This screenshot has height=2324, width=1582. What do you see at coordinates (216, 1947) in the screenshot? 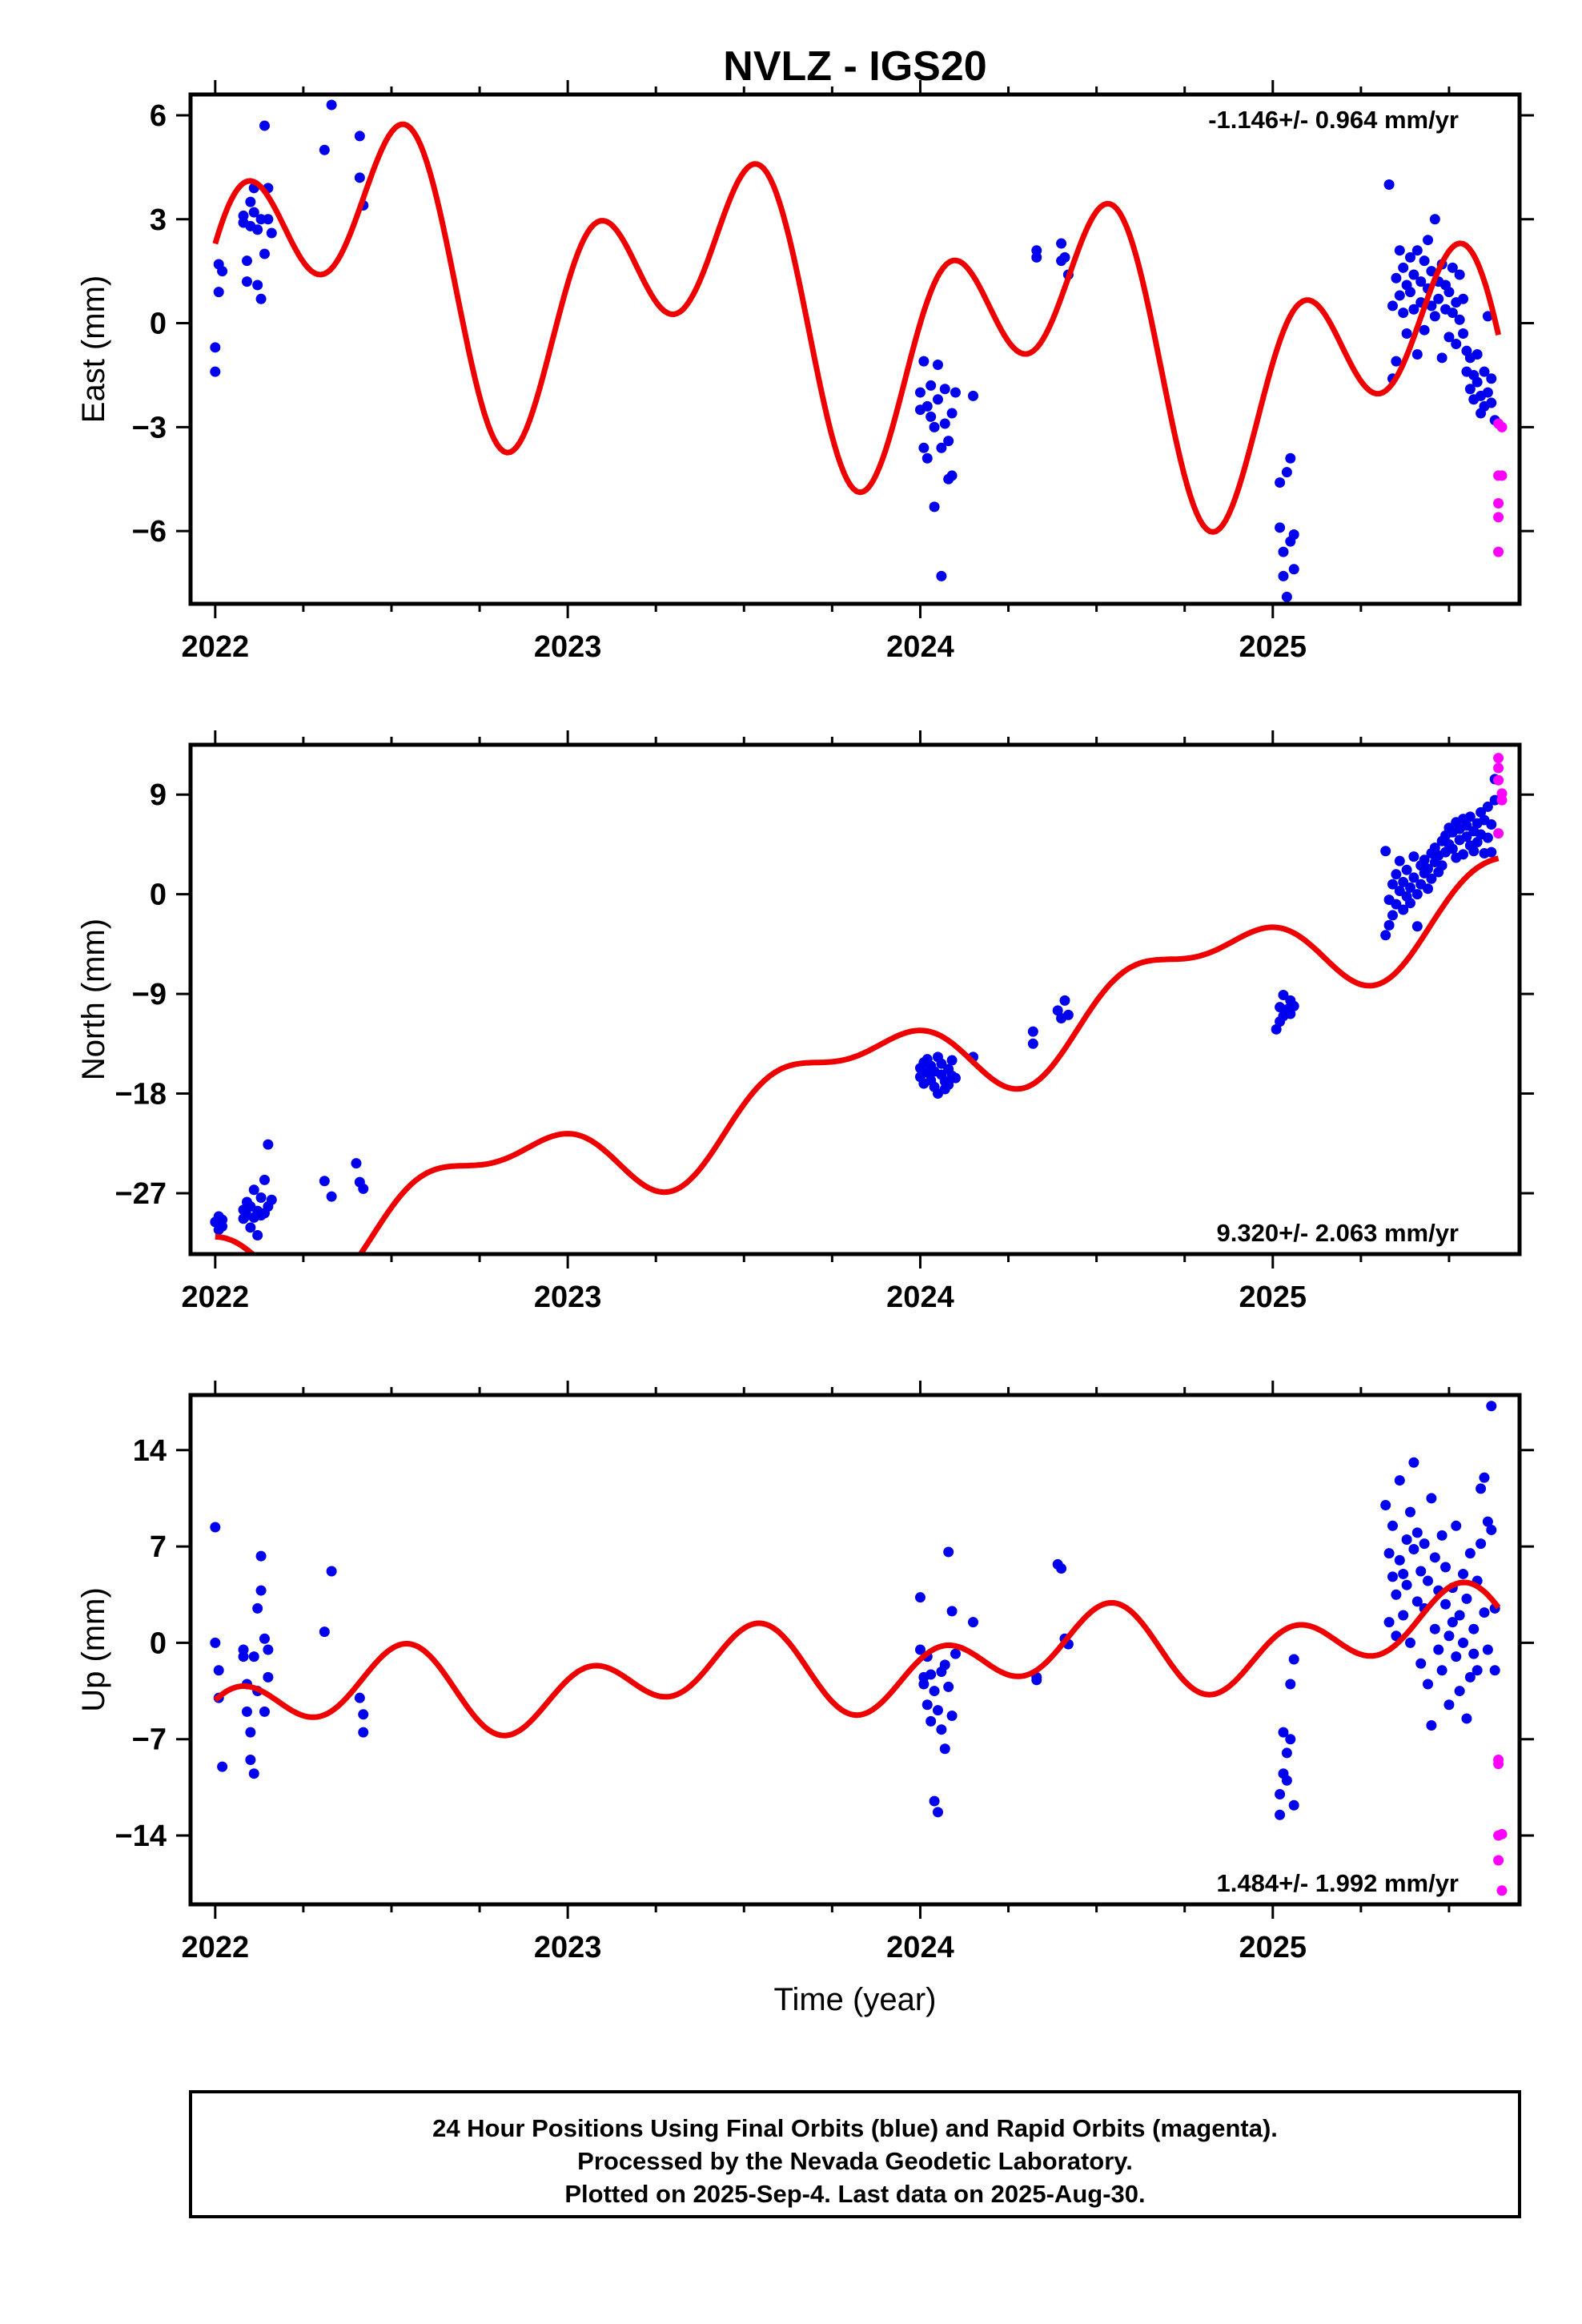
I see `up-xtick-label: 2022` at bounding box center [216, 1947].